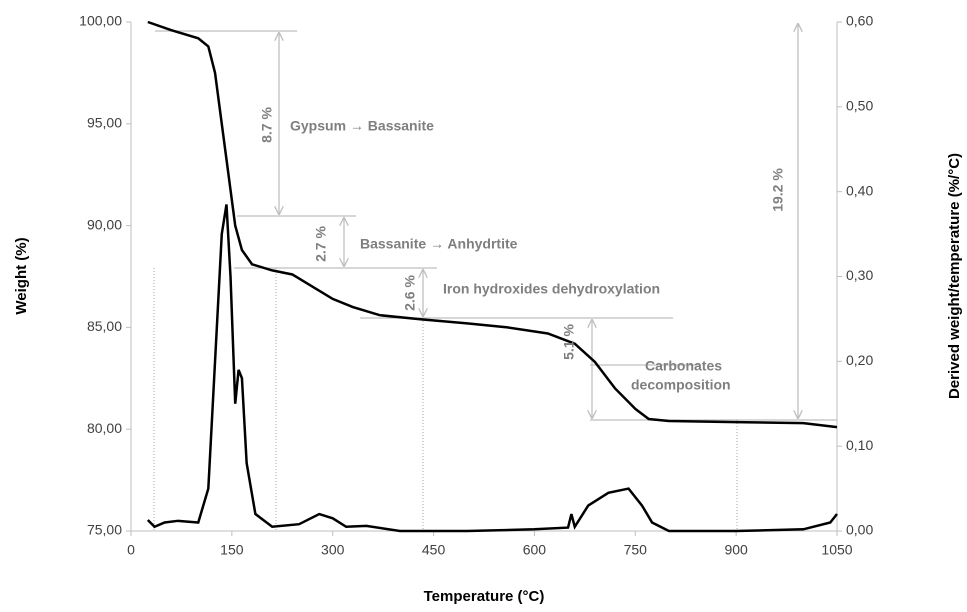 The image size is (967, 612). Describe the element at coordinates (104, 530) in the screenshot. I see `y-tick-label: 75,00` at that location.